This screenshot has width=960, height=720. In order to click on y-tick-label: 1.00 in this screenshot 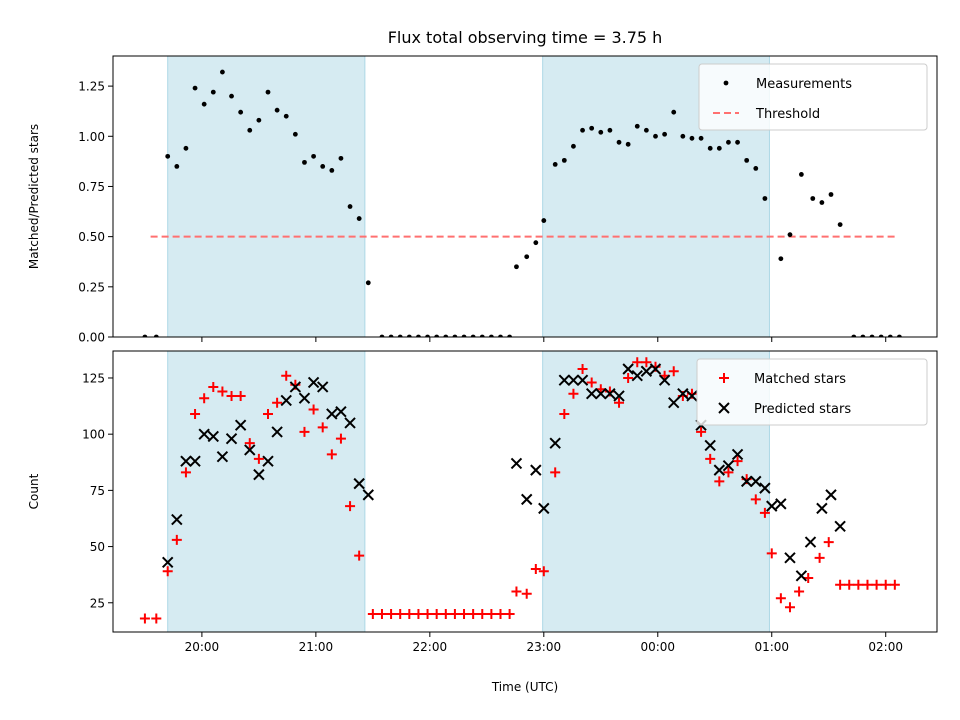, I will do `click(91, 137)`.